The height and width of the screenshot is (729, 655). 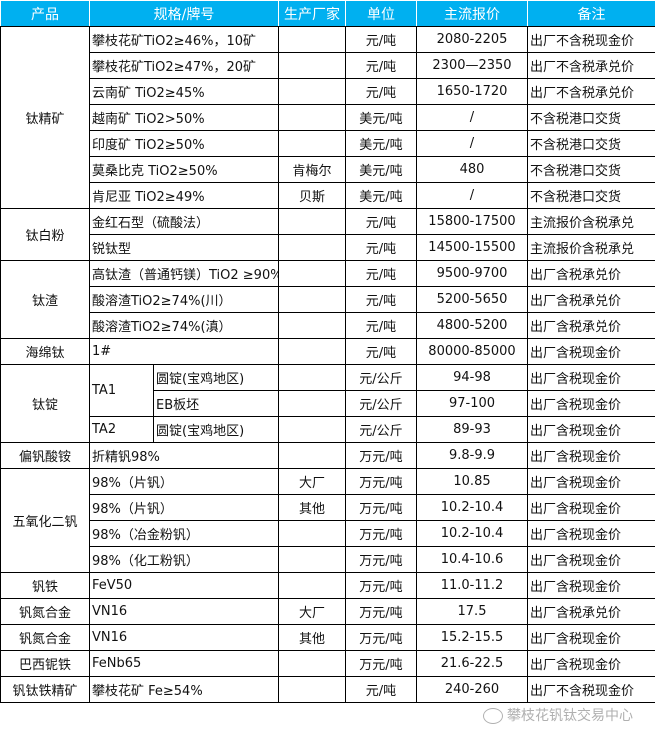 What do you see at coordinates (45, 637) in the screenshot?
I see `product-cell: 钒氮合金` at bounding box center [45, 637].